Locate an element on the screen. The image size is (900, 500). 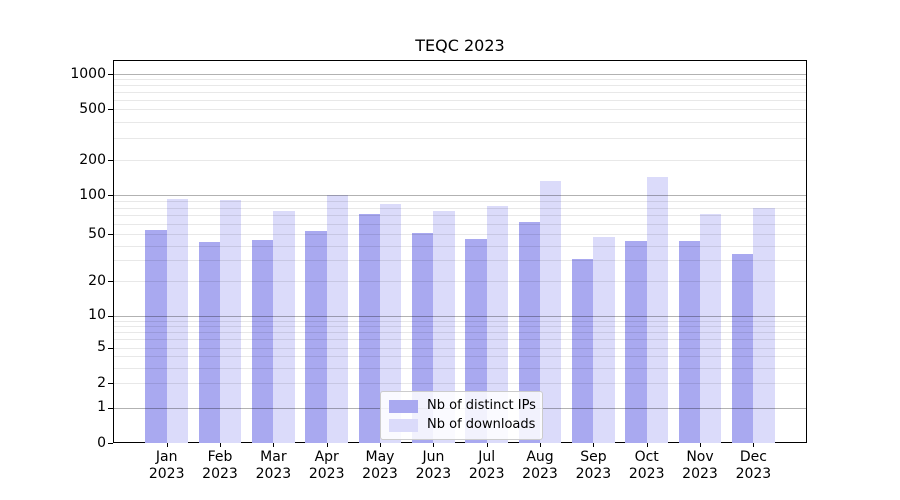
x-tick-label-dec: Dec 2023 is located at coordinates (753, 466).